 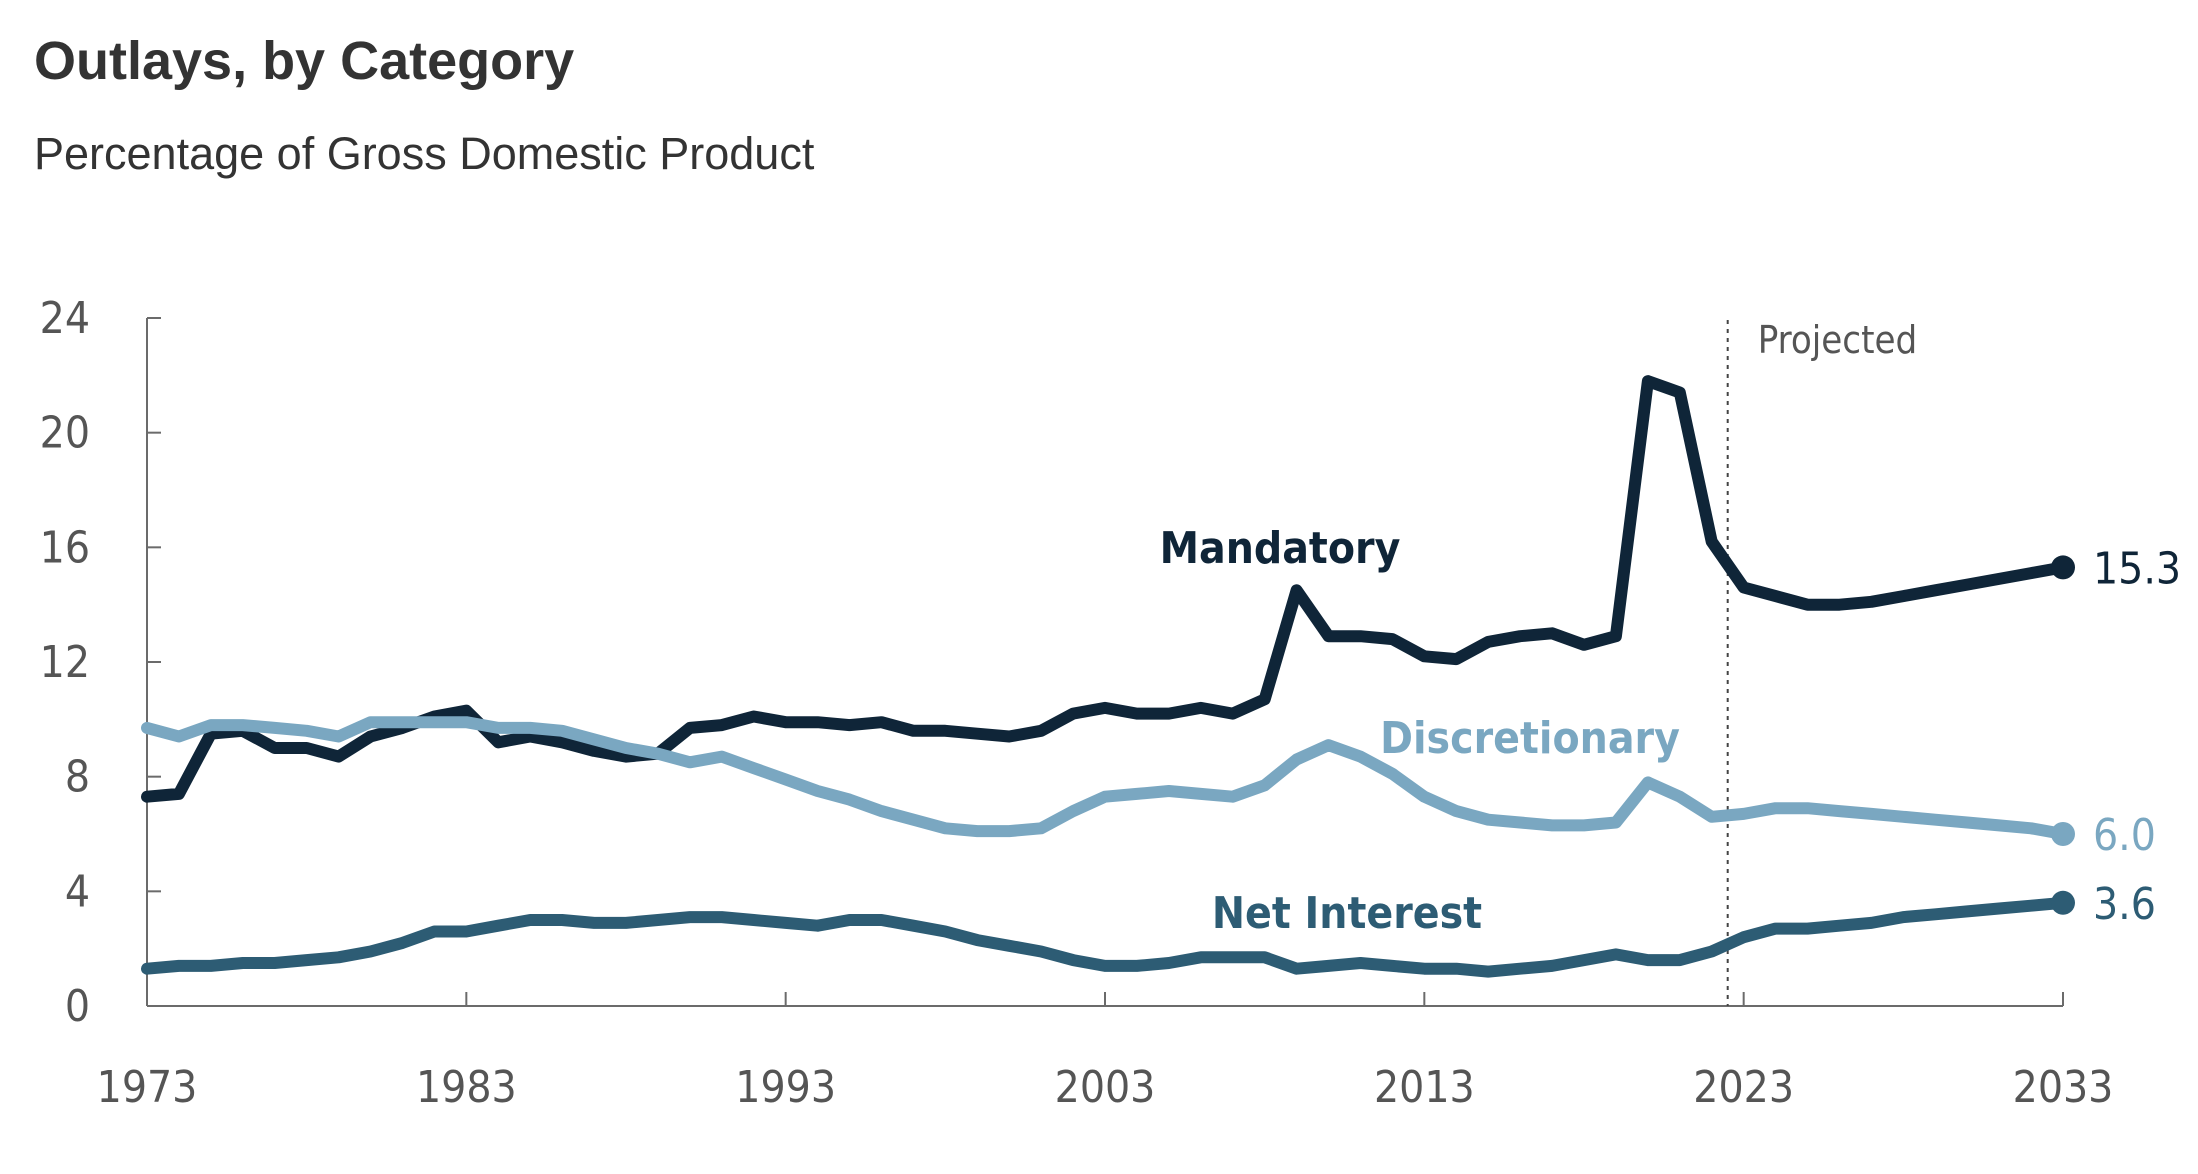 What do you see at coordinates (1424, 1087) in the screenshot?
I see `x-tick-label: 2013` at bounding box center [1424, 1087].